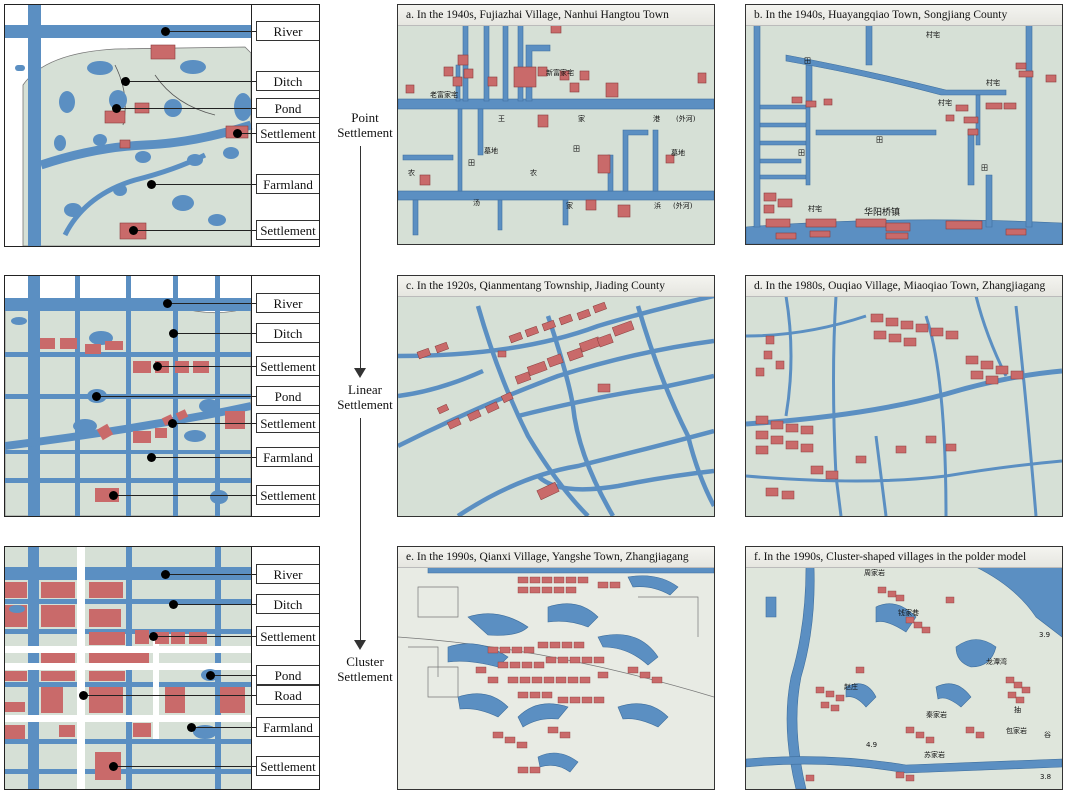  I want to click on schematic-cluster-map, so click(128, 668).